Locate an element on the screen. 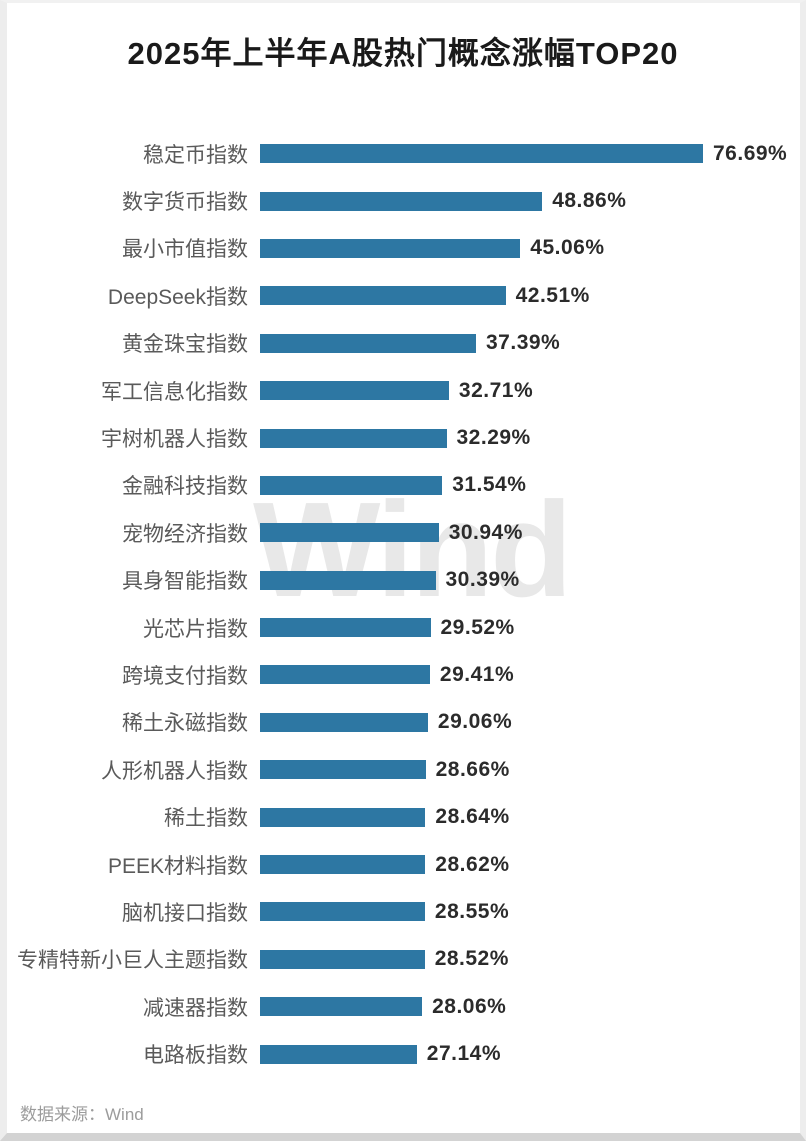 The height and width of the screenshot is (1141, 806). value-label: 28.55% is located at coordinates (472, 911).